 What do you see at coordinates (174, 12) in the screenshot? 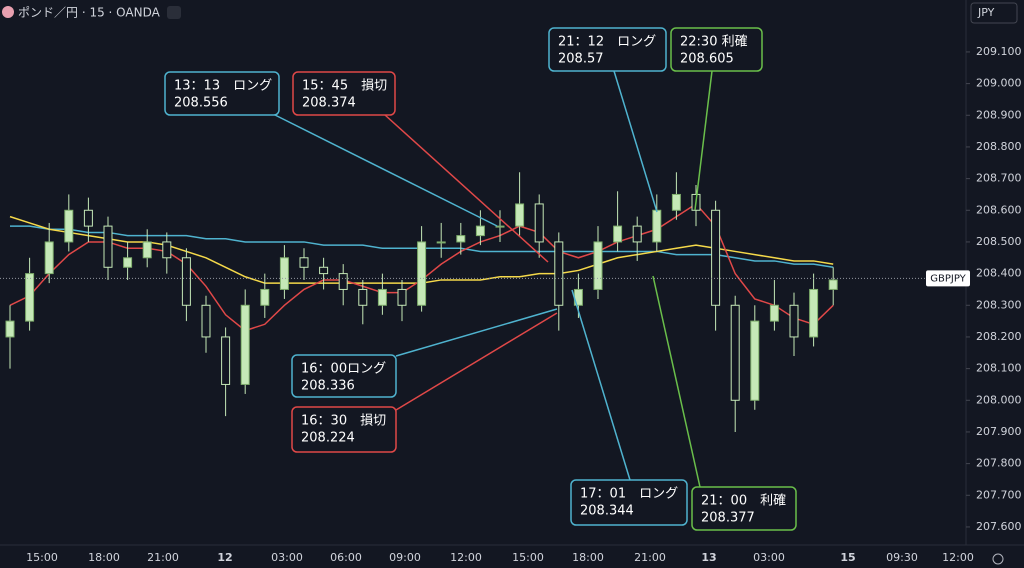
I see `collapse-button` at bounding box center [174, 12].